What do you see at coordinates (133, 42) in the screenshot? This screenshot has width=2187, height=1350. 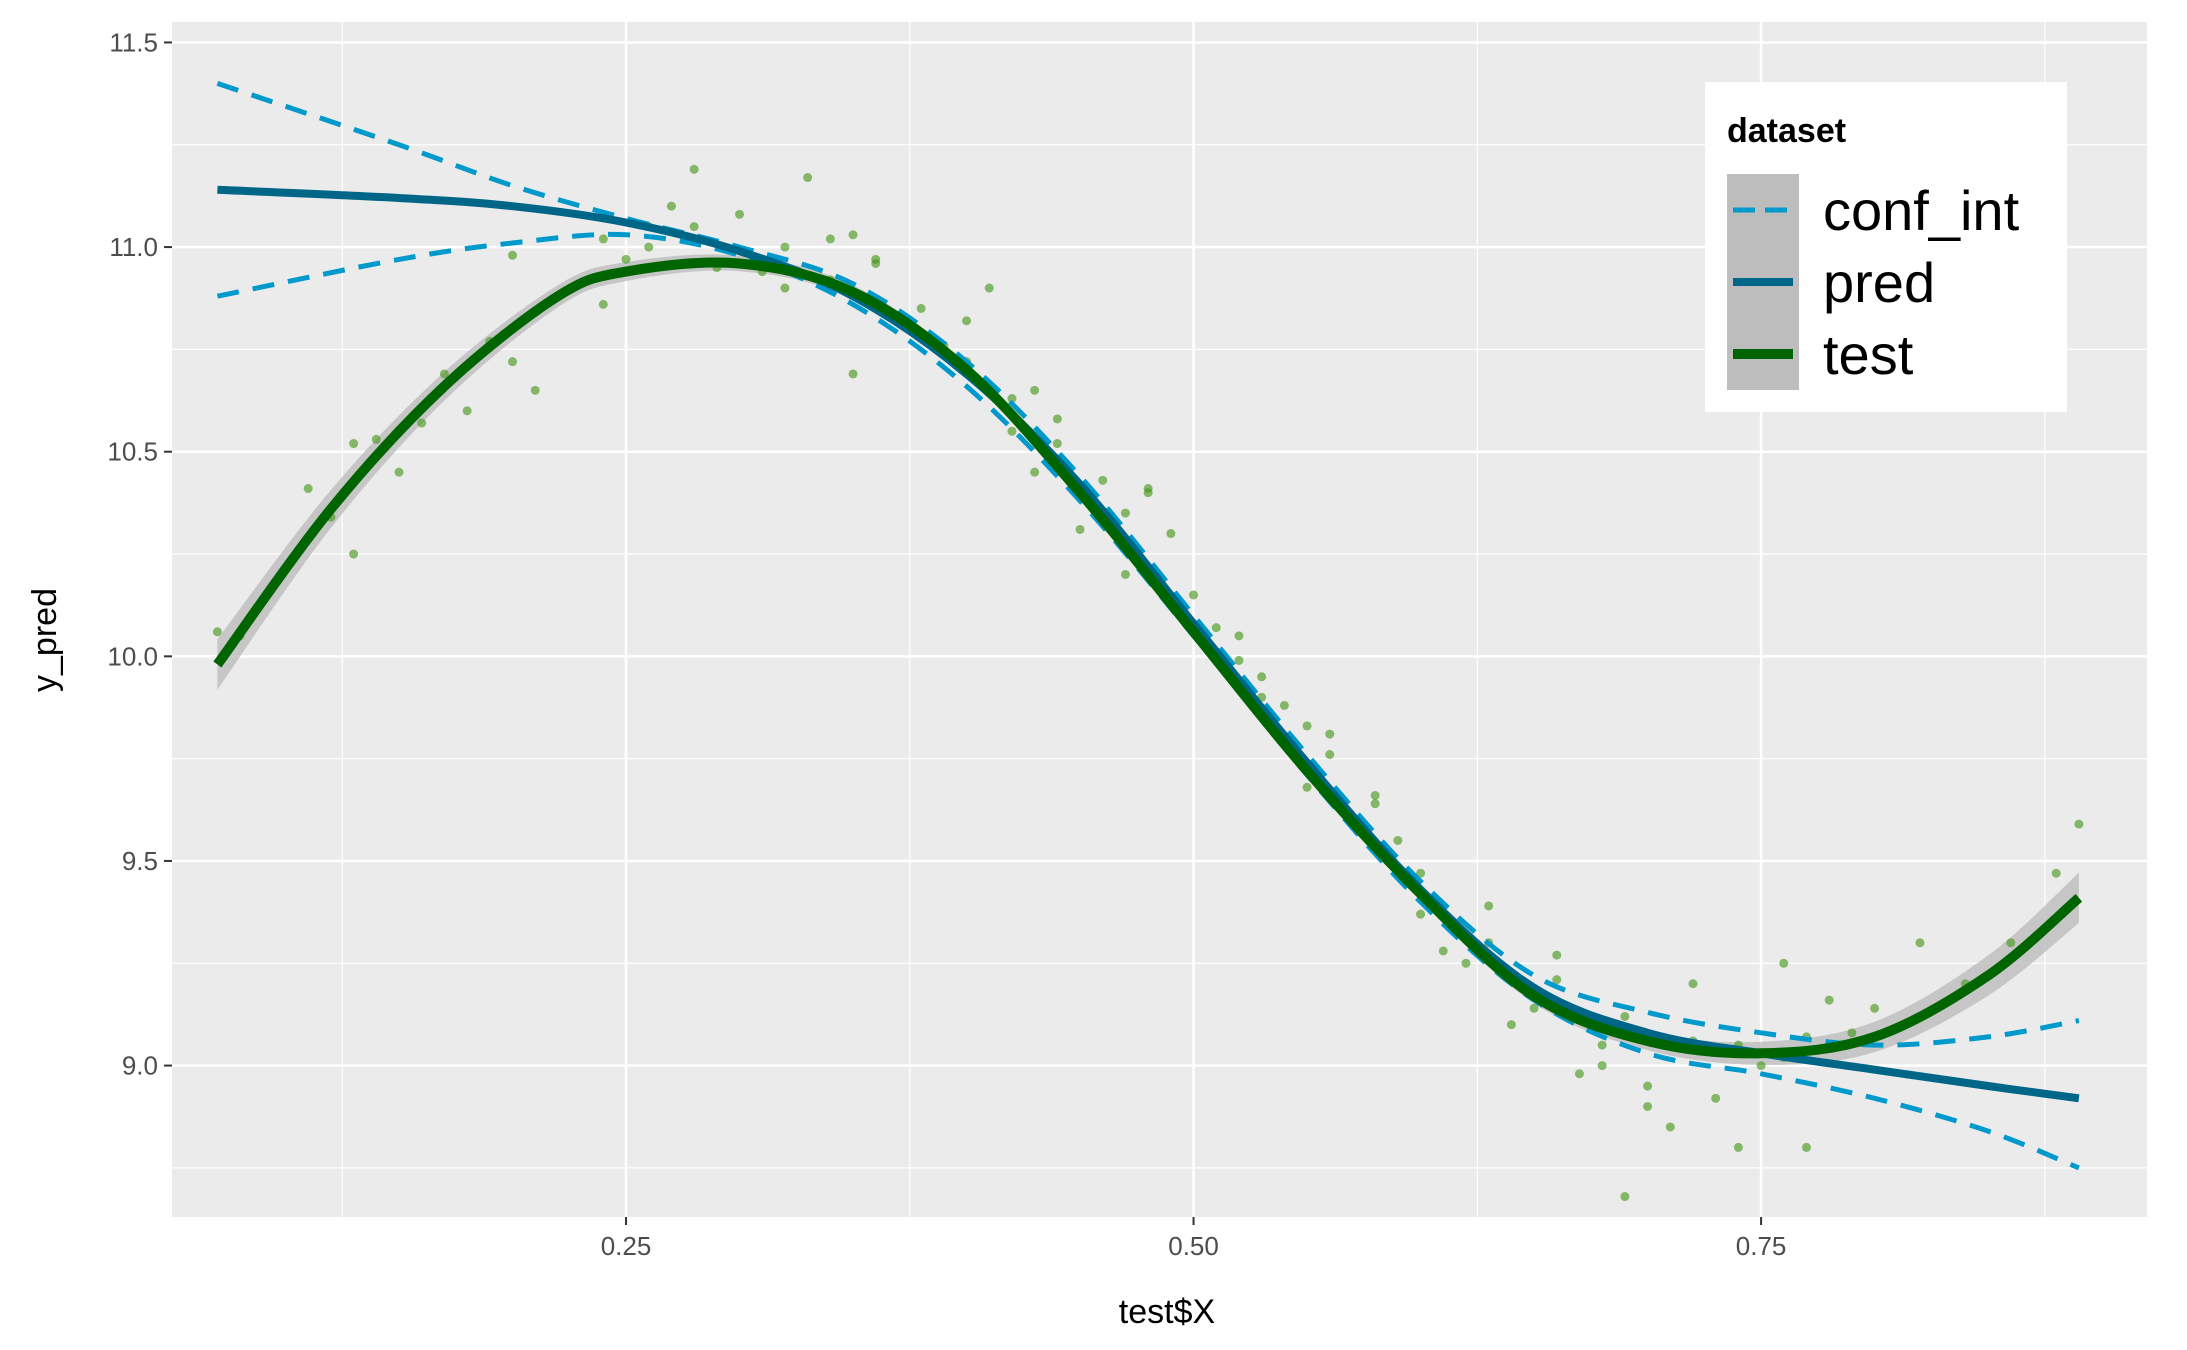 I see `y-tick-label: 11.5` at bounding box center [133, 42].